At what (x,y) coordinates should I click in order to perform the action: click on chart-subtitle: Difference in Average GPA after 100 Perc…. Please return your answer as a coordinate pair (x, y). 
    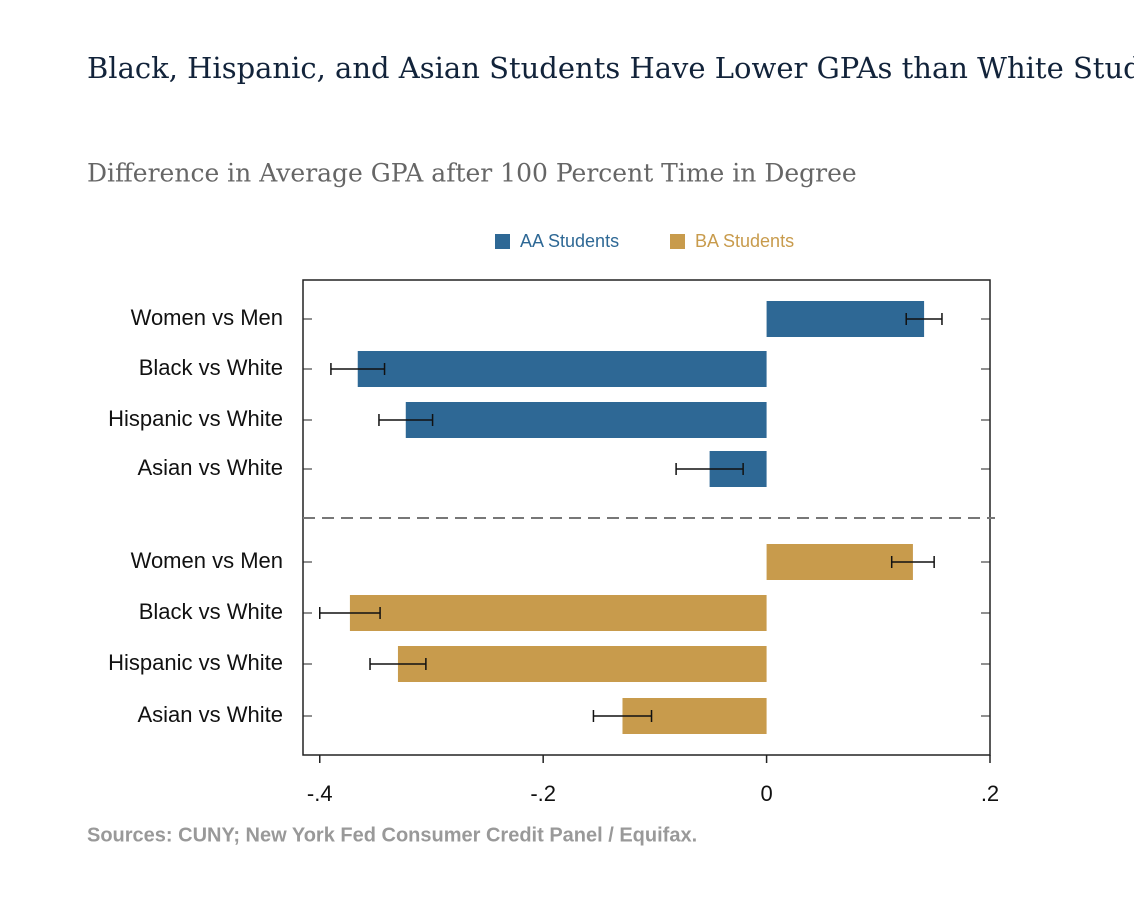
    Looking at the image, I should click on (472, 173).